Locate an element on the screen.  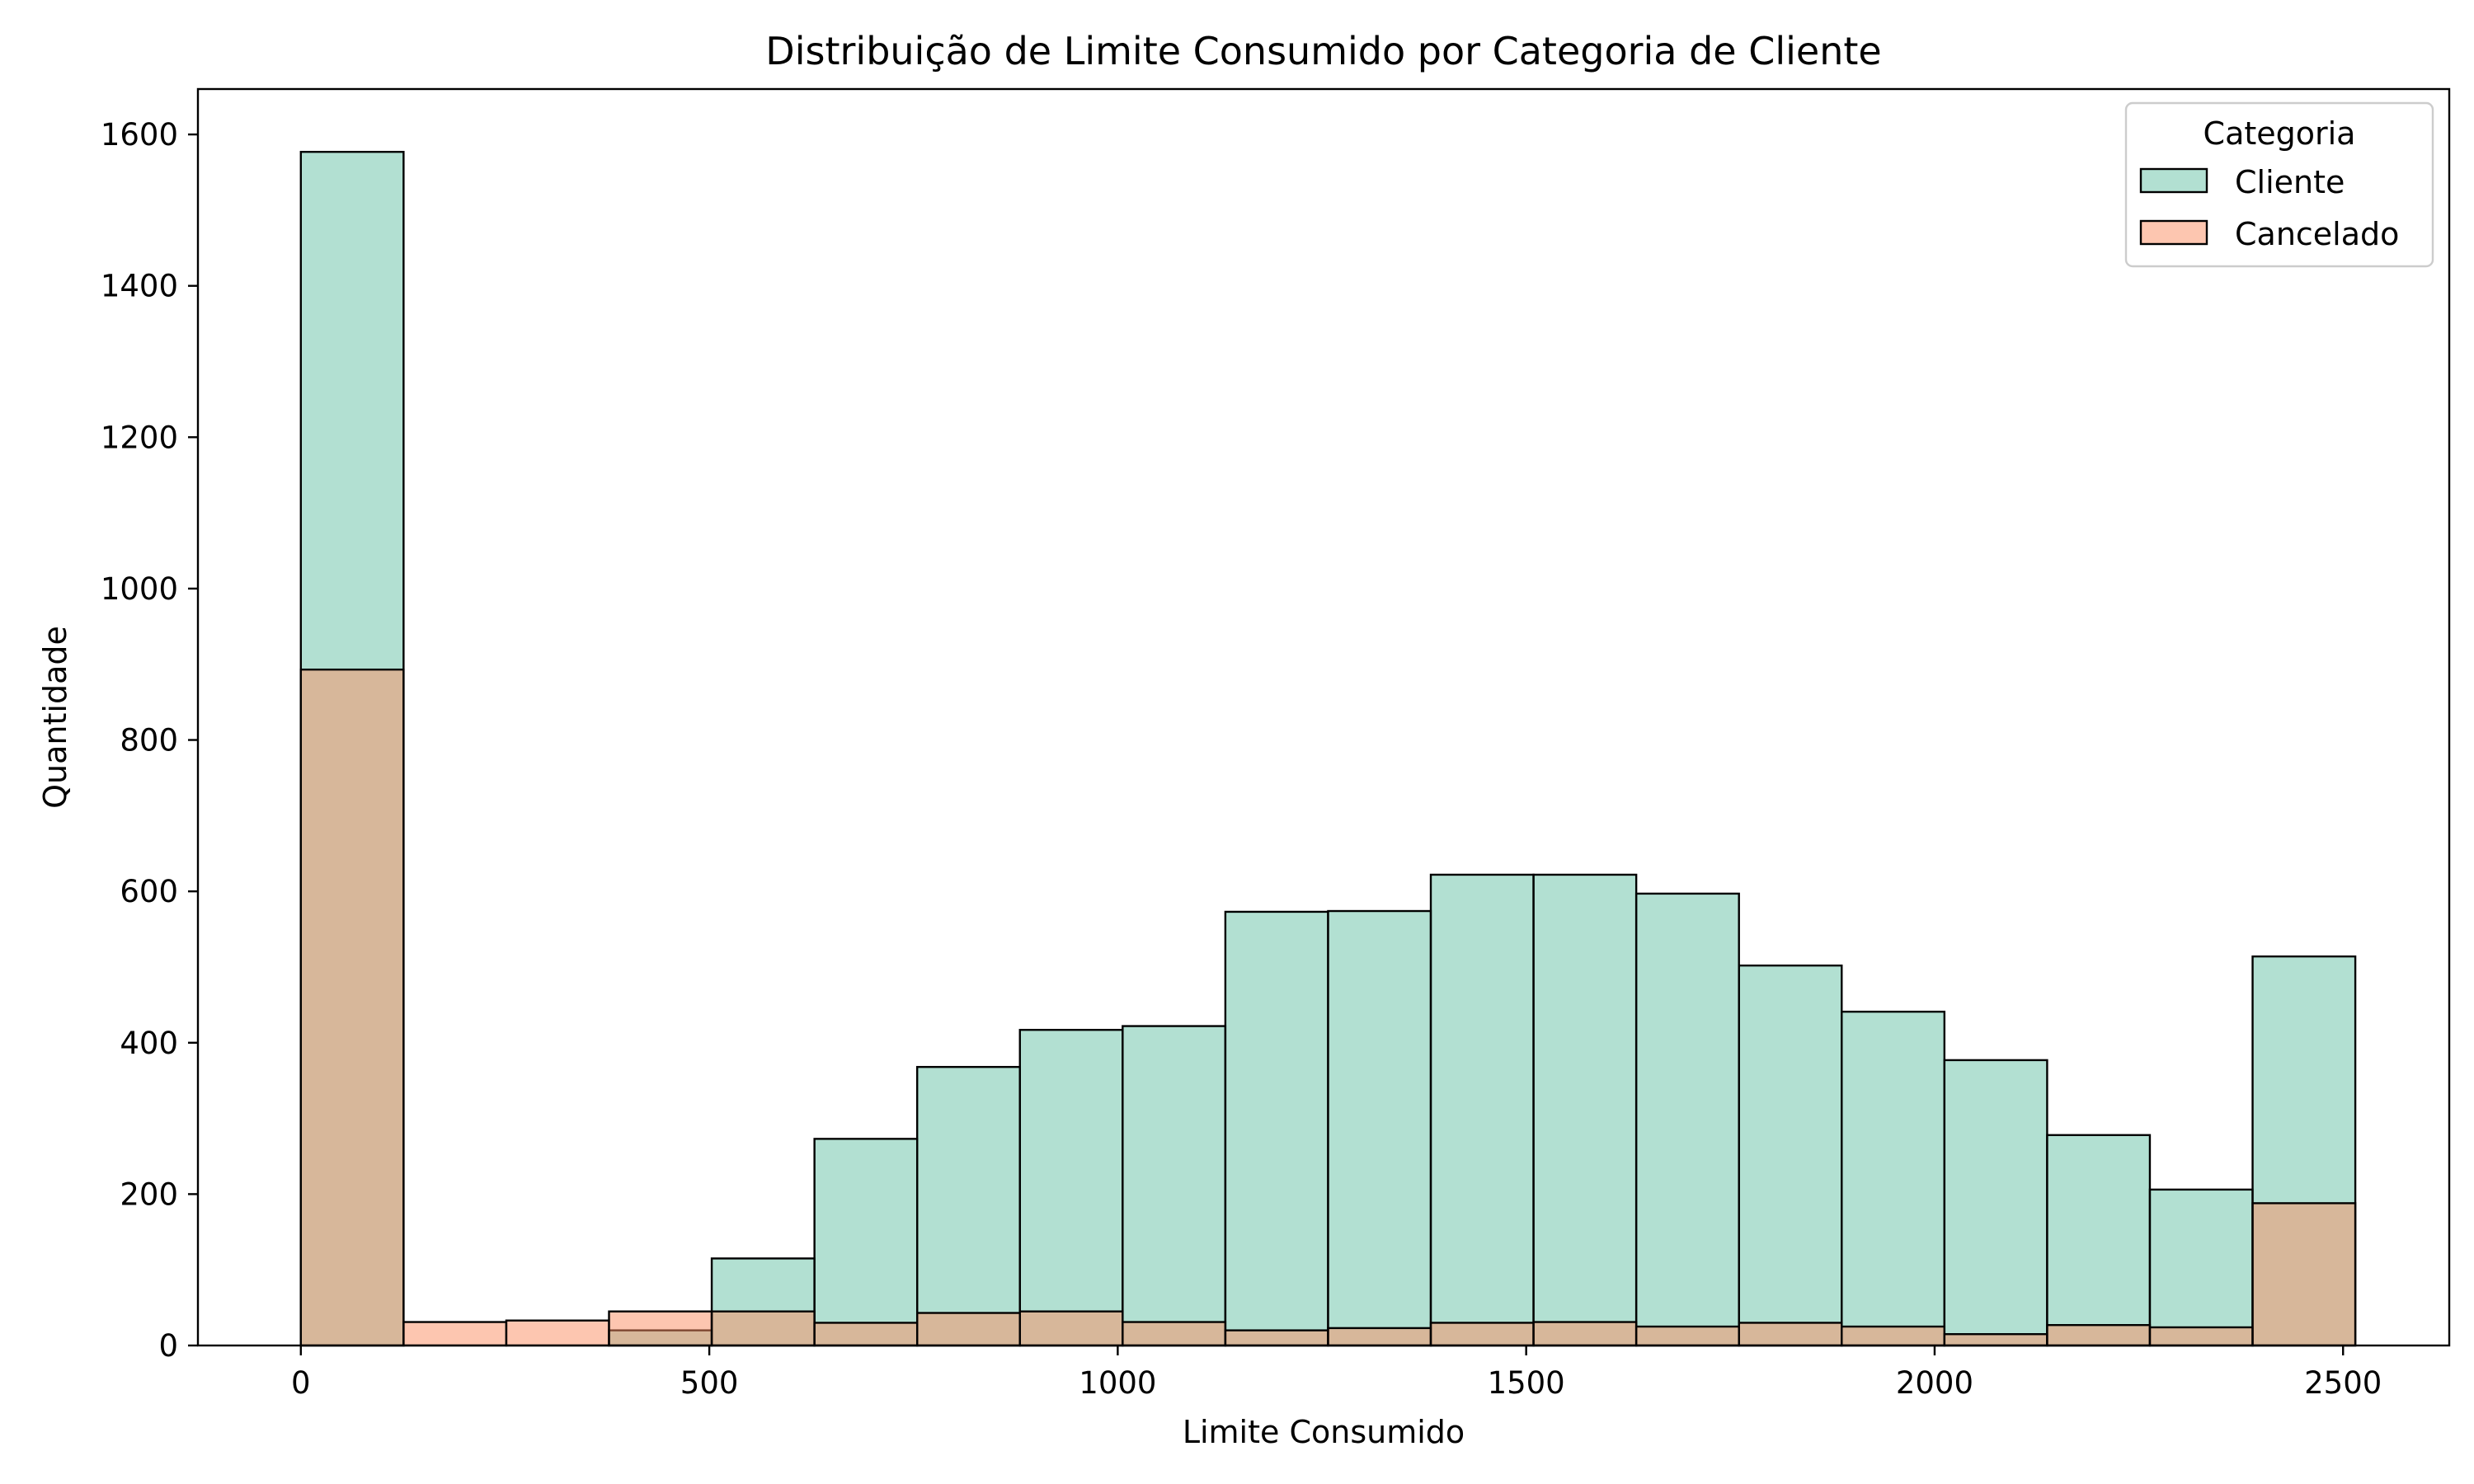
legend-label-cancelado: Cancelado is located at coordinates (2317, 234).